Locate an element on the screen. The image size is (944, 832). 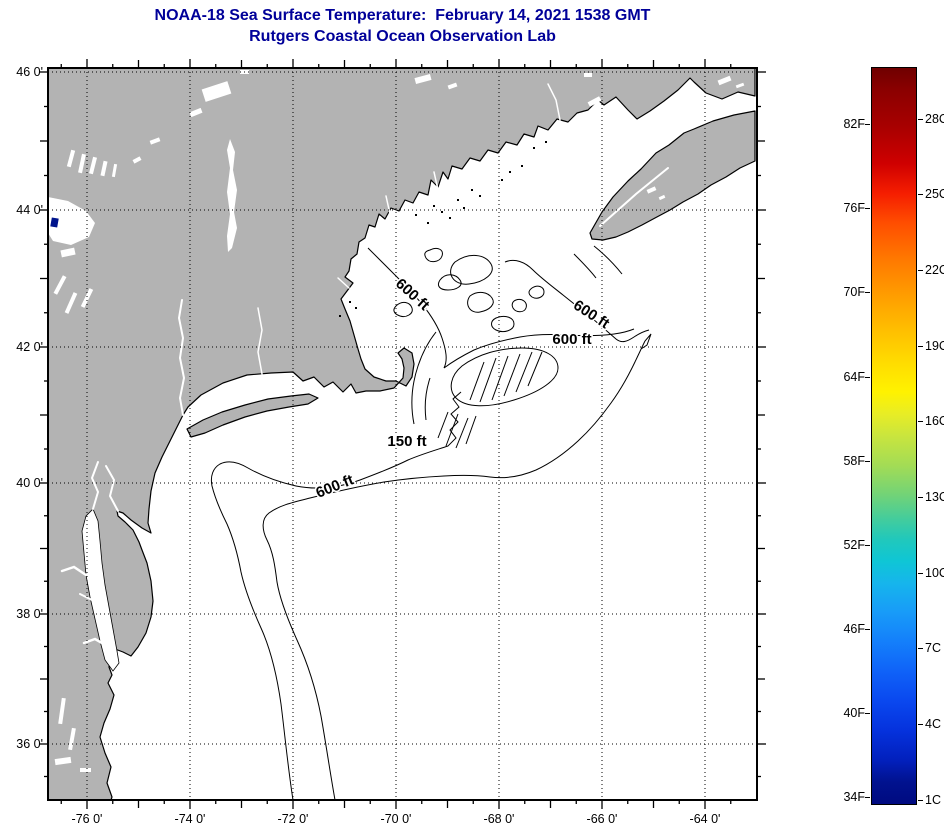
lon-tick-label: -74 0' is located at coordinates (190, 819).